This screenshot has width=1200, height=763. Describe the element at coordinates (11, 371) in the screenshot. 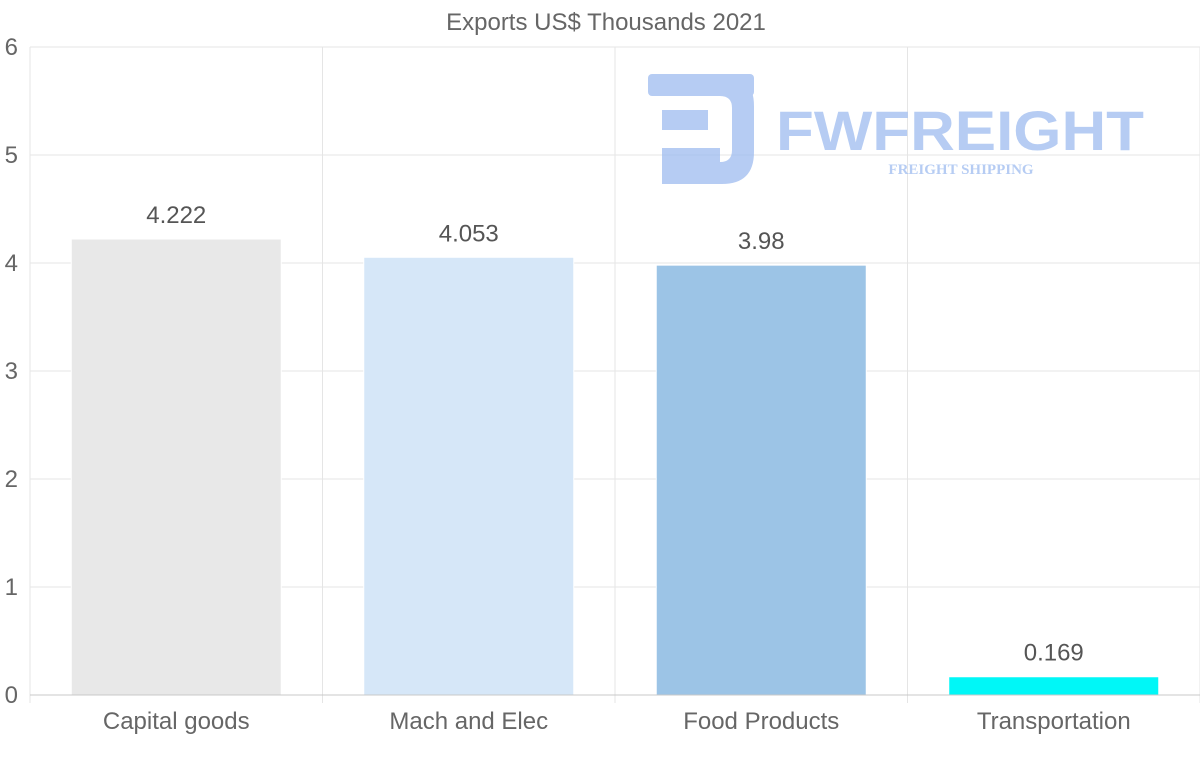

I see `y-tick-label: 3` at that location.